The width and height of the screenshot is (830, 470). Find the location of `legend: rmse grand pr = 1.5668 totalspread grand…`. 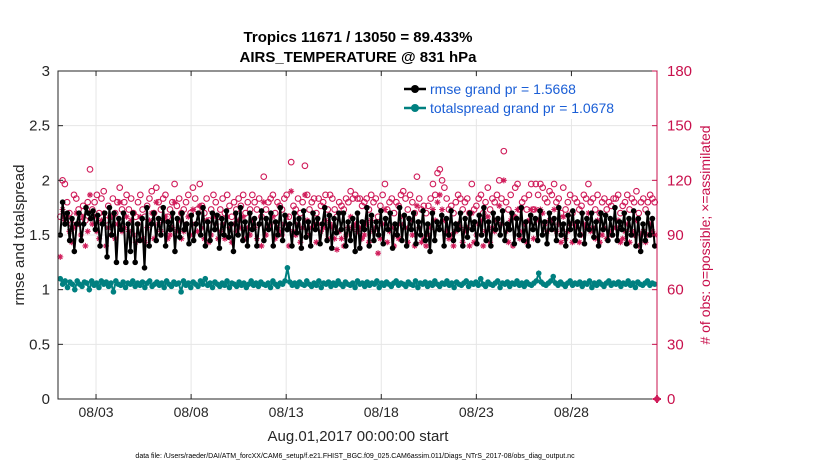

legend: rmse grand pr = 1.5668 totalspread grand… is located at coordinates (526, 98).